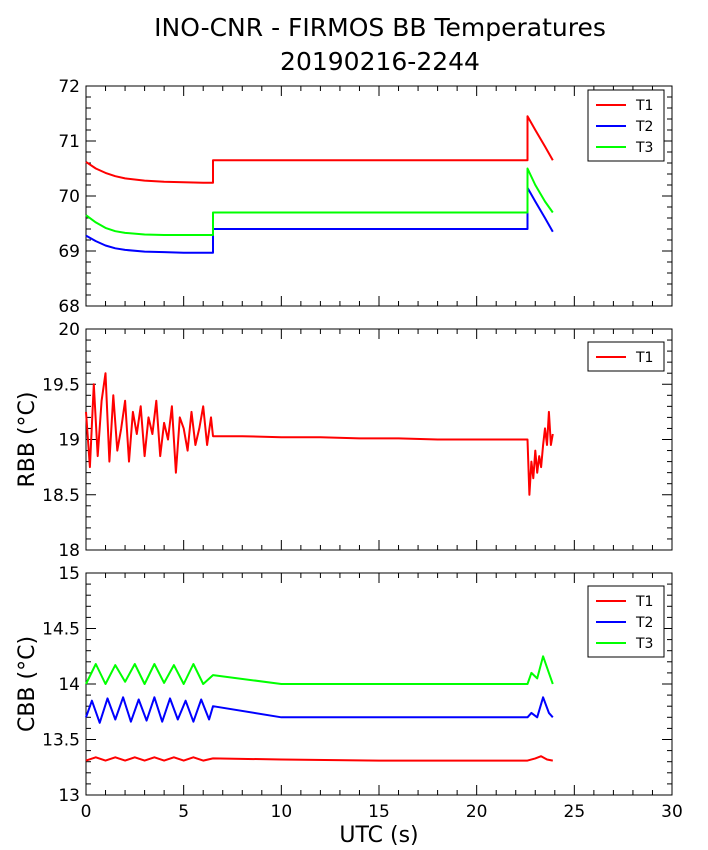  I want to click on y-tick-label: 14, so click(69, 685).